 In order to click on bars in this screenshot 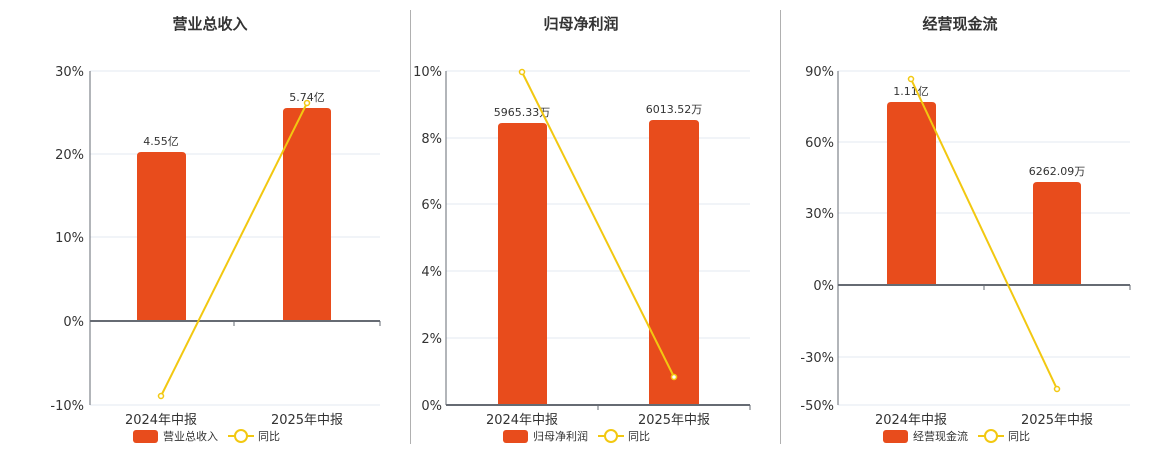, I will do `click(234, 214)`.